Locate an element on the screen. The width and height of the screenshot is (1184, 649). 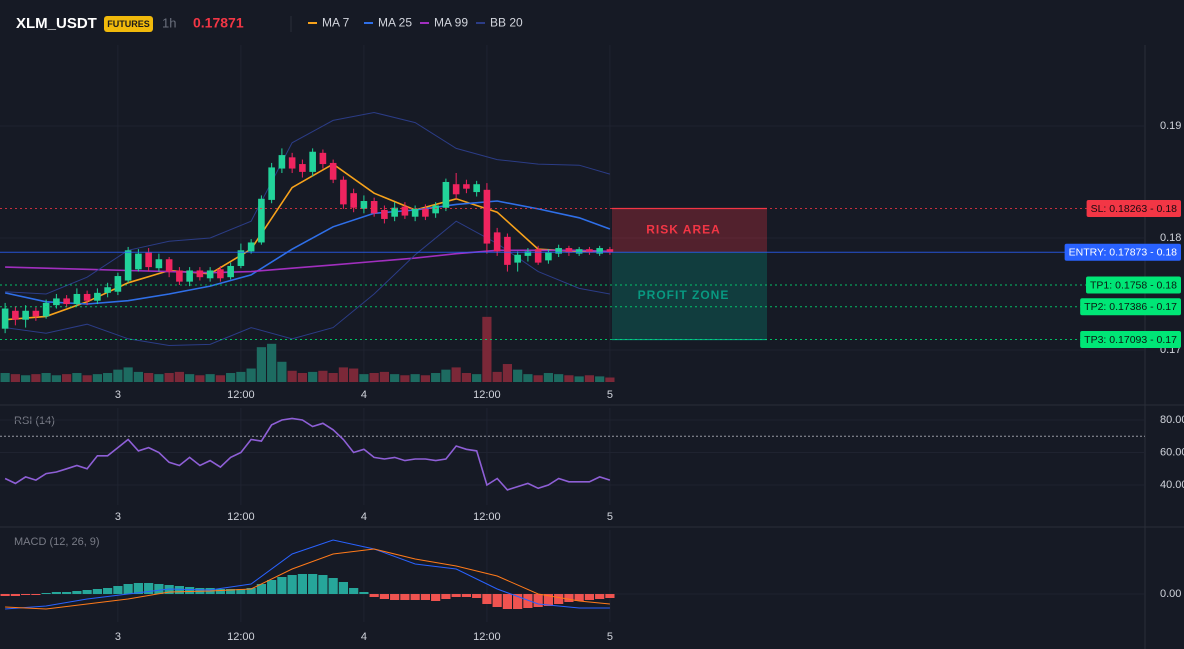
y-tick-label: 80.00 is located at coordinates (1172, 420).